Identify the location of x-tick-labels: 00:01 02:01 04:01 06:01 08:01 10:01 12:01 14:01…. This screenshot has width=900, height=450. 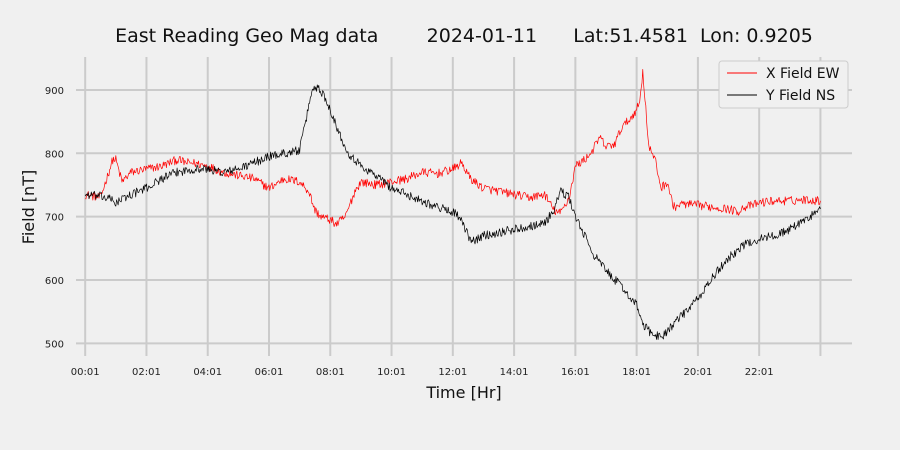
(422, 372).